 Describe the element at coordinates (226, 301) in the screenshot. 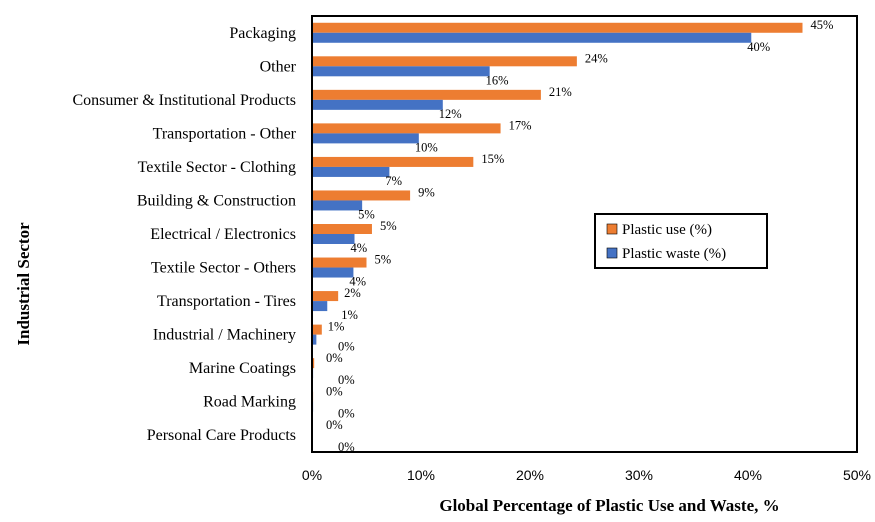

I see `category-label-transportation-tires: Transportation - Tires` at that location.